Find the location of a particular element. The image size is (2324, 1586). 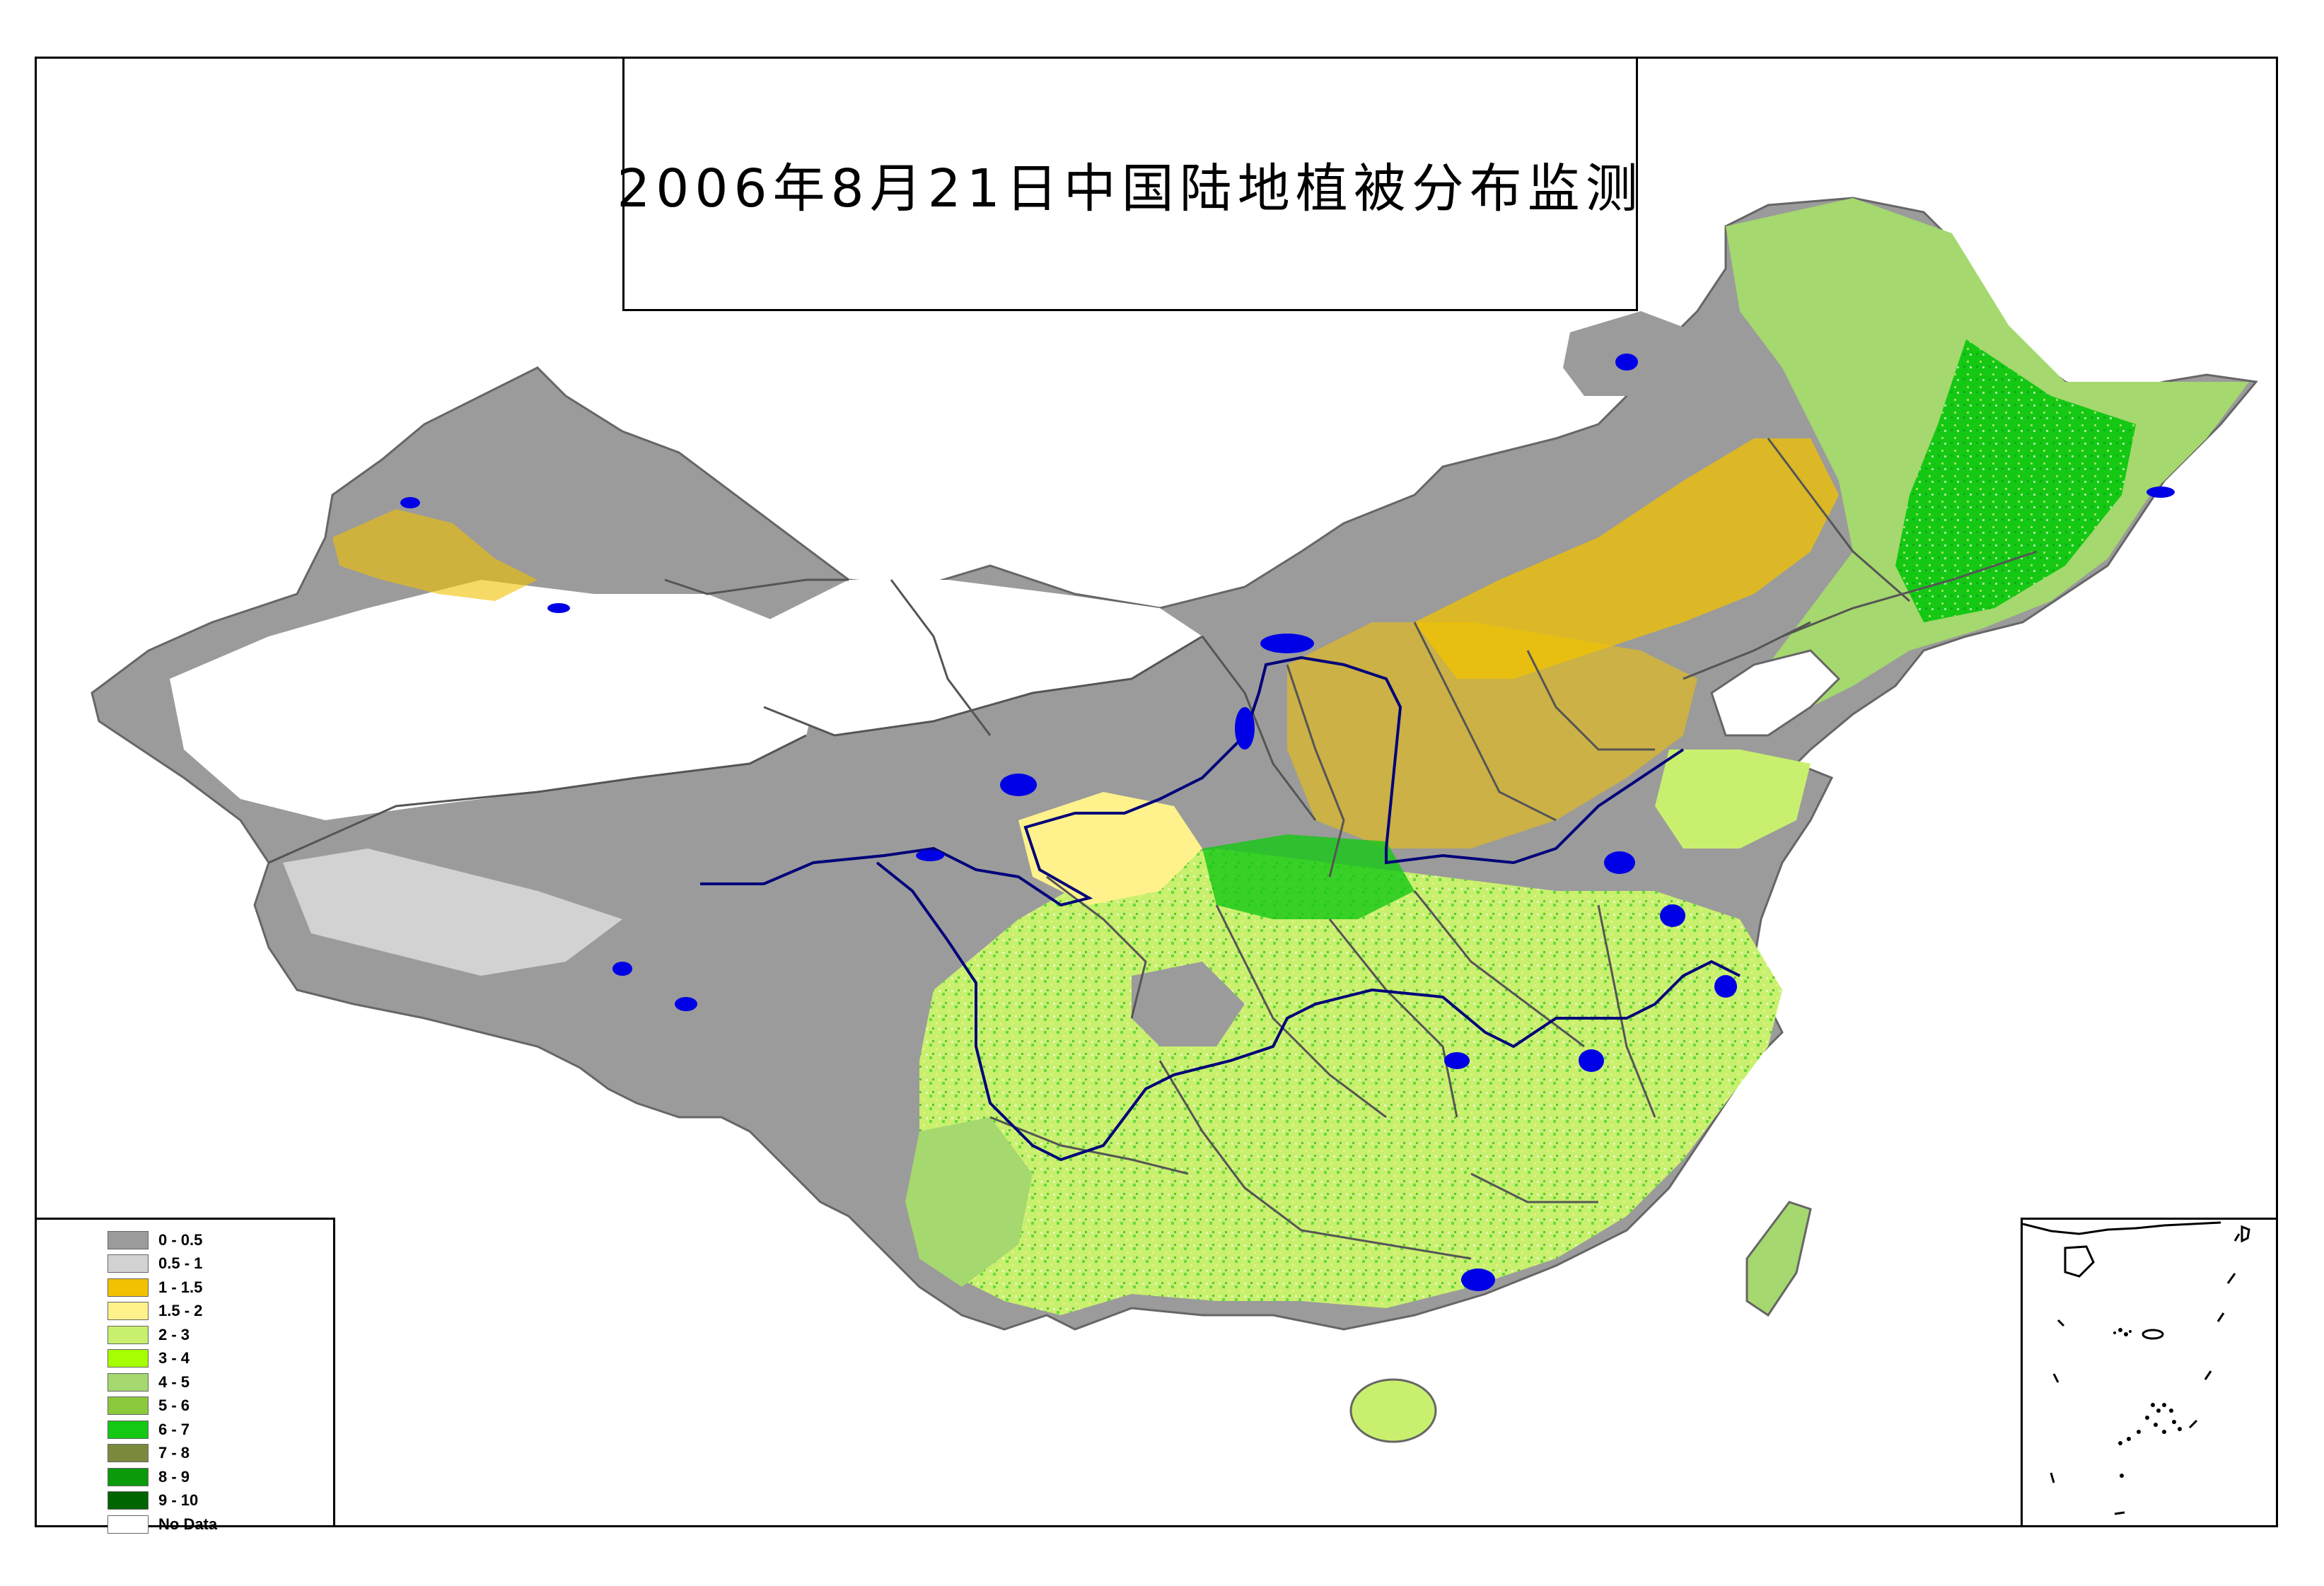

legend-label: 6 - 7 is located at coordinates (174, 1429).